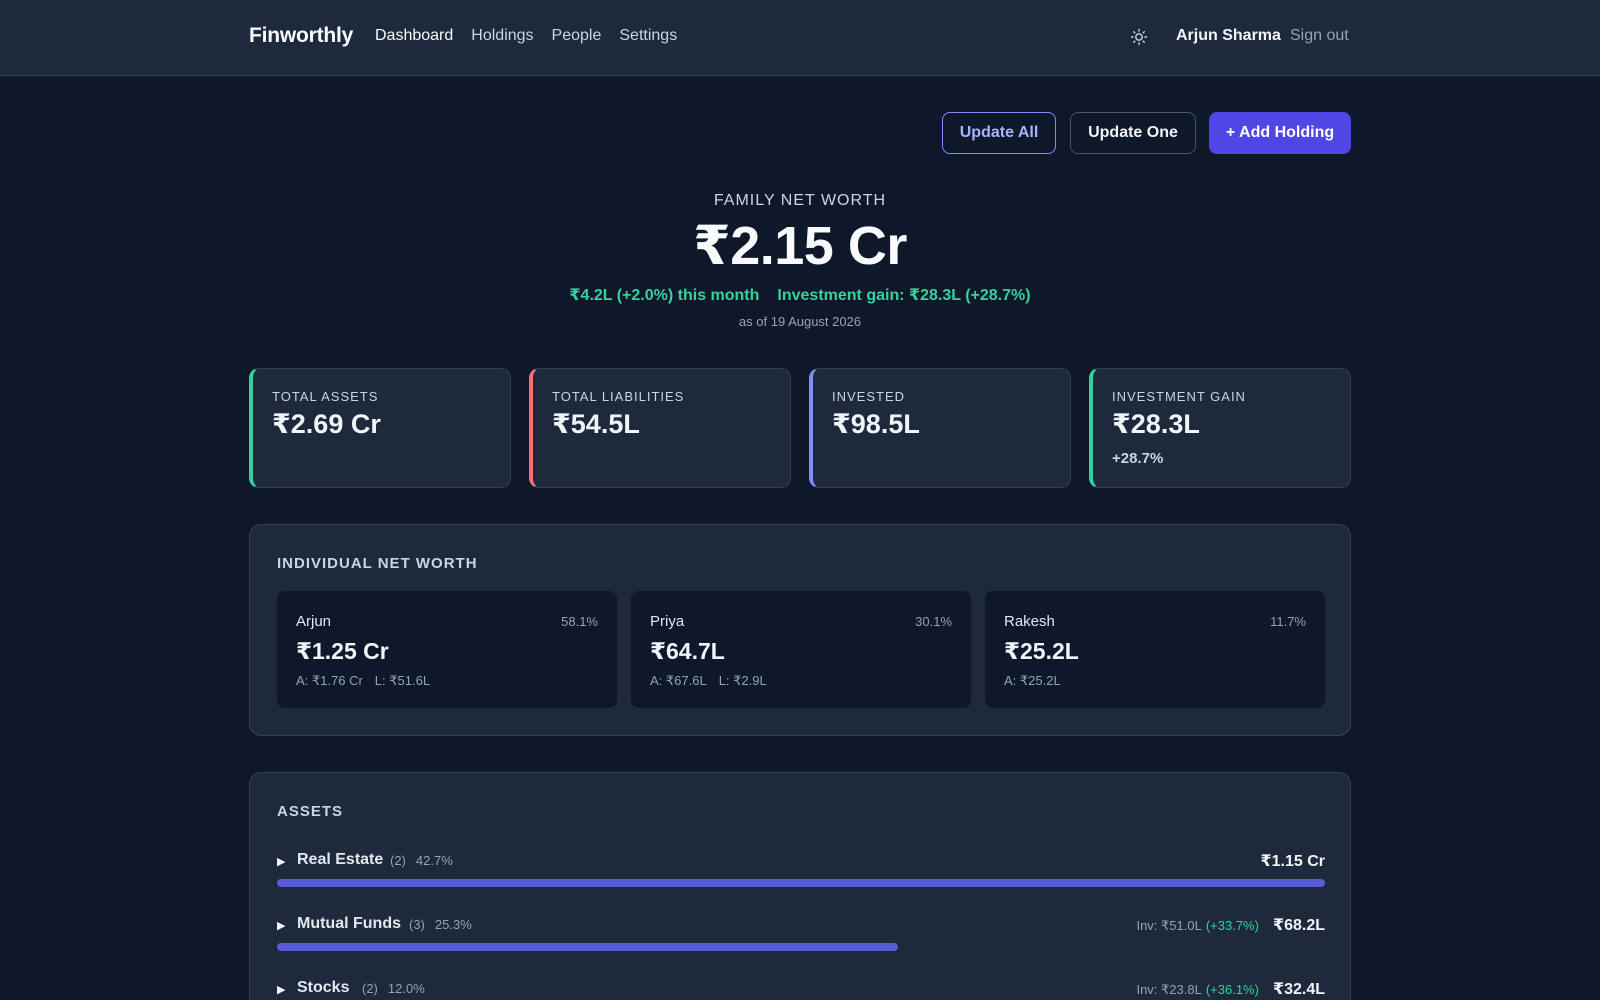 The height and width of the screenshot is (1000, 1600). I want to click on asset-category-meta: (3) 25.3%, so click(440, 924).